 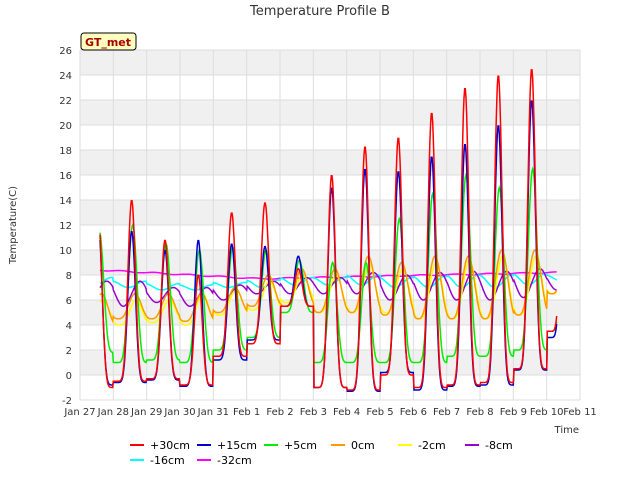 I want to click on legend-label: -2cm, so click(x=432, y=445).